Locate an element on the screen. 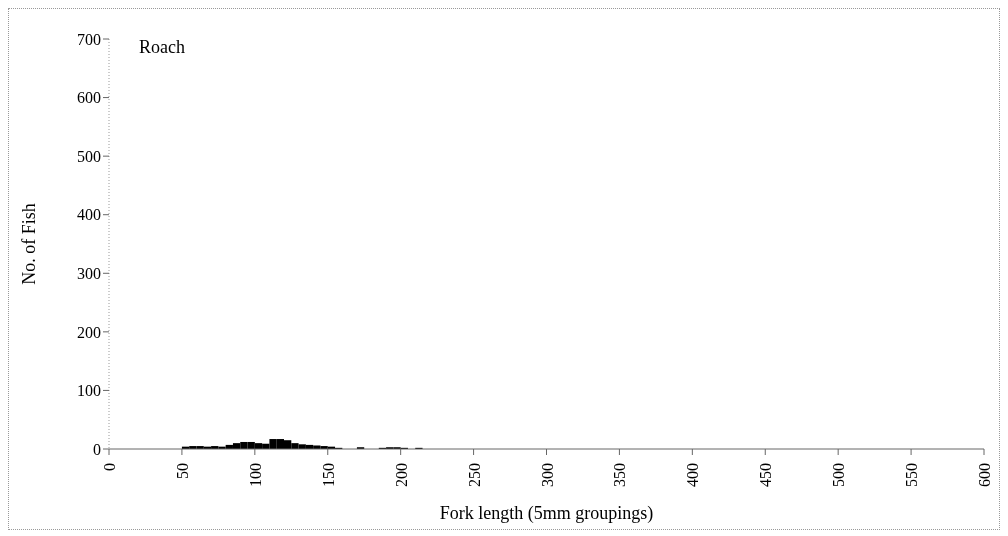 This screenshot has width=1008, height=536. y-tick-label: 600 is located at coordinates (89, 98).